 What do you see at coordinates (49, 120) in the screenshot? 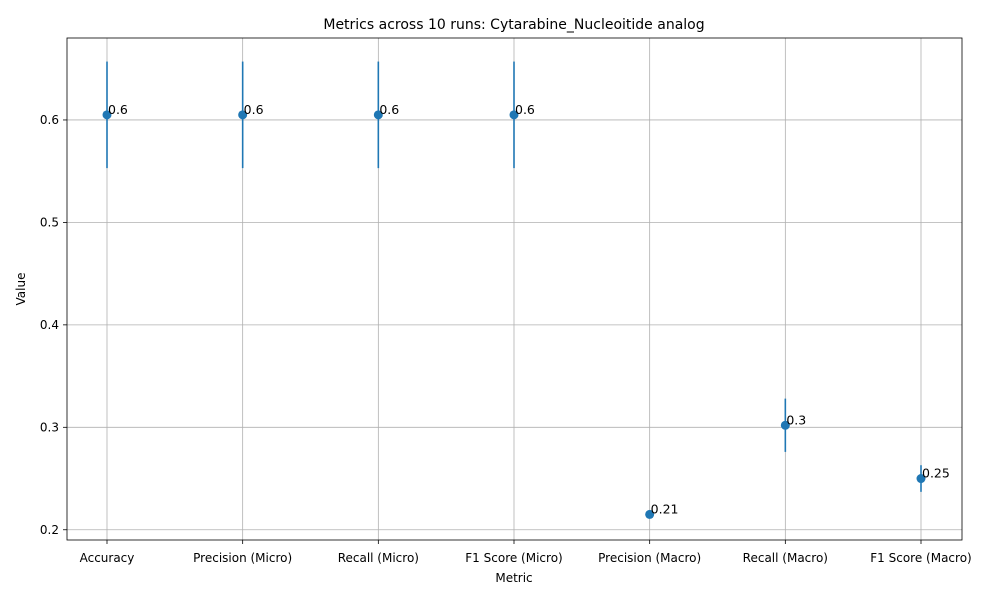
I see `y-tick-label: 0.6` at bounding box center [49, 120].